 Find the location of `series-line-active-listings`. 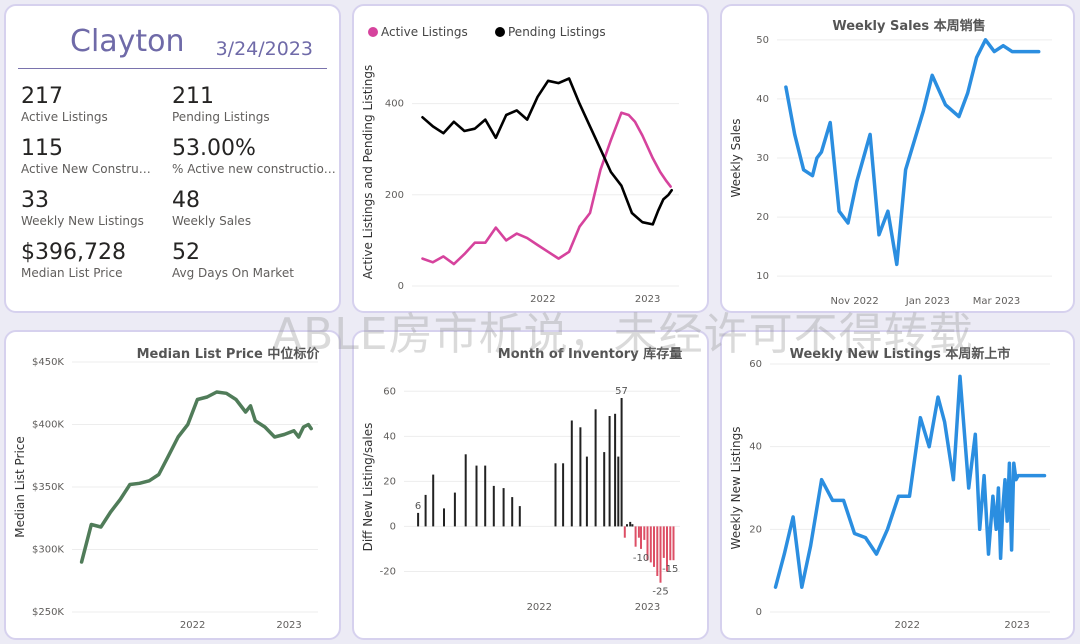

series-line-active-listings is located at coordinates (546, 188).